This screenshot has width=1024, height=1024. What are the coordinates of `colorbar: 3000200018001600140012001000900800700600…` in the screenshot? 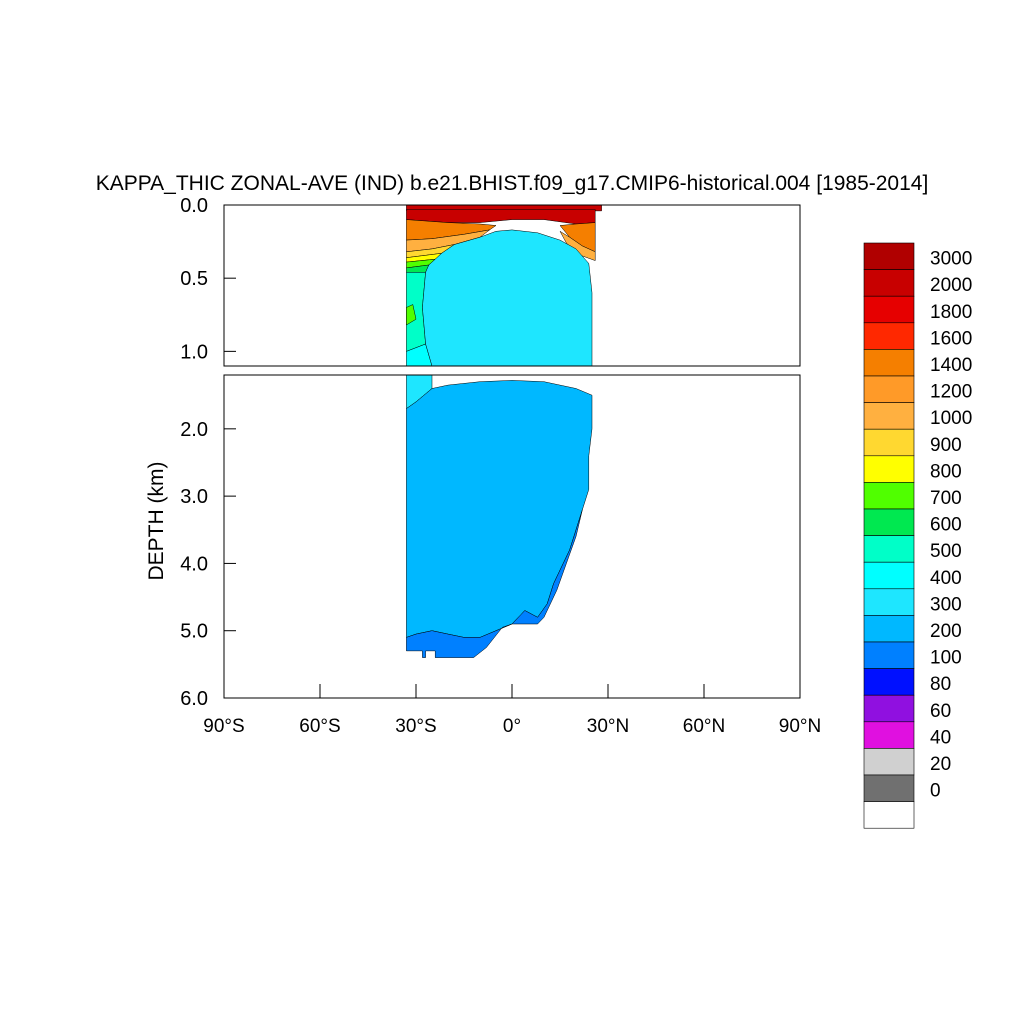 It's located at (917, 535).